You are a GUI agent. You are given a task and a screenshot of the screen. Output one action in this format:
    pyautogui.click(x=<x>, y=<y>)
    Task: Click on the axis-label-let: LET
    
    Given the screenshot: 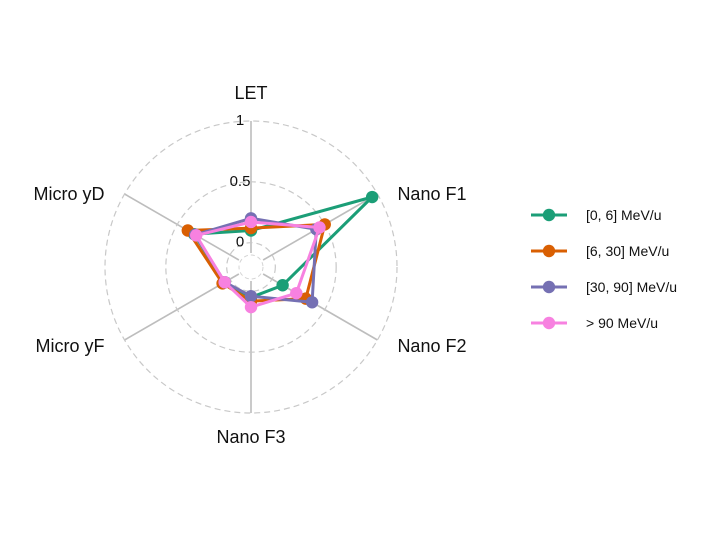 What is the action you would take?
    pyautogui.click(x=250, y=93)
    